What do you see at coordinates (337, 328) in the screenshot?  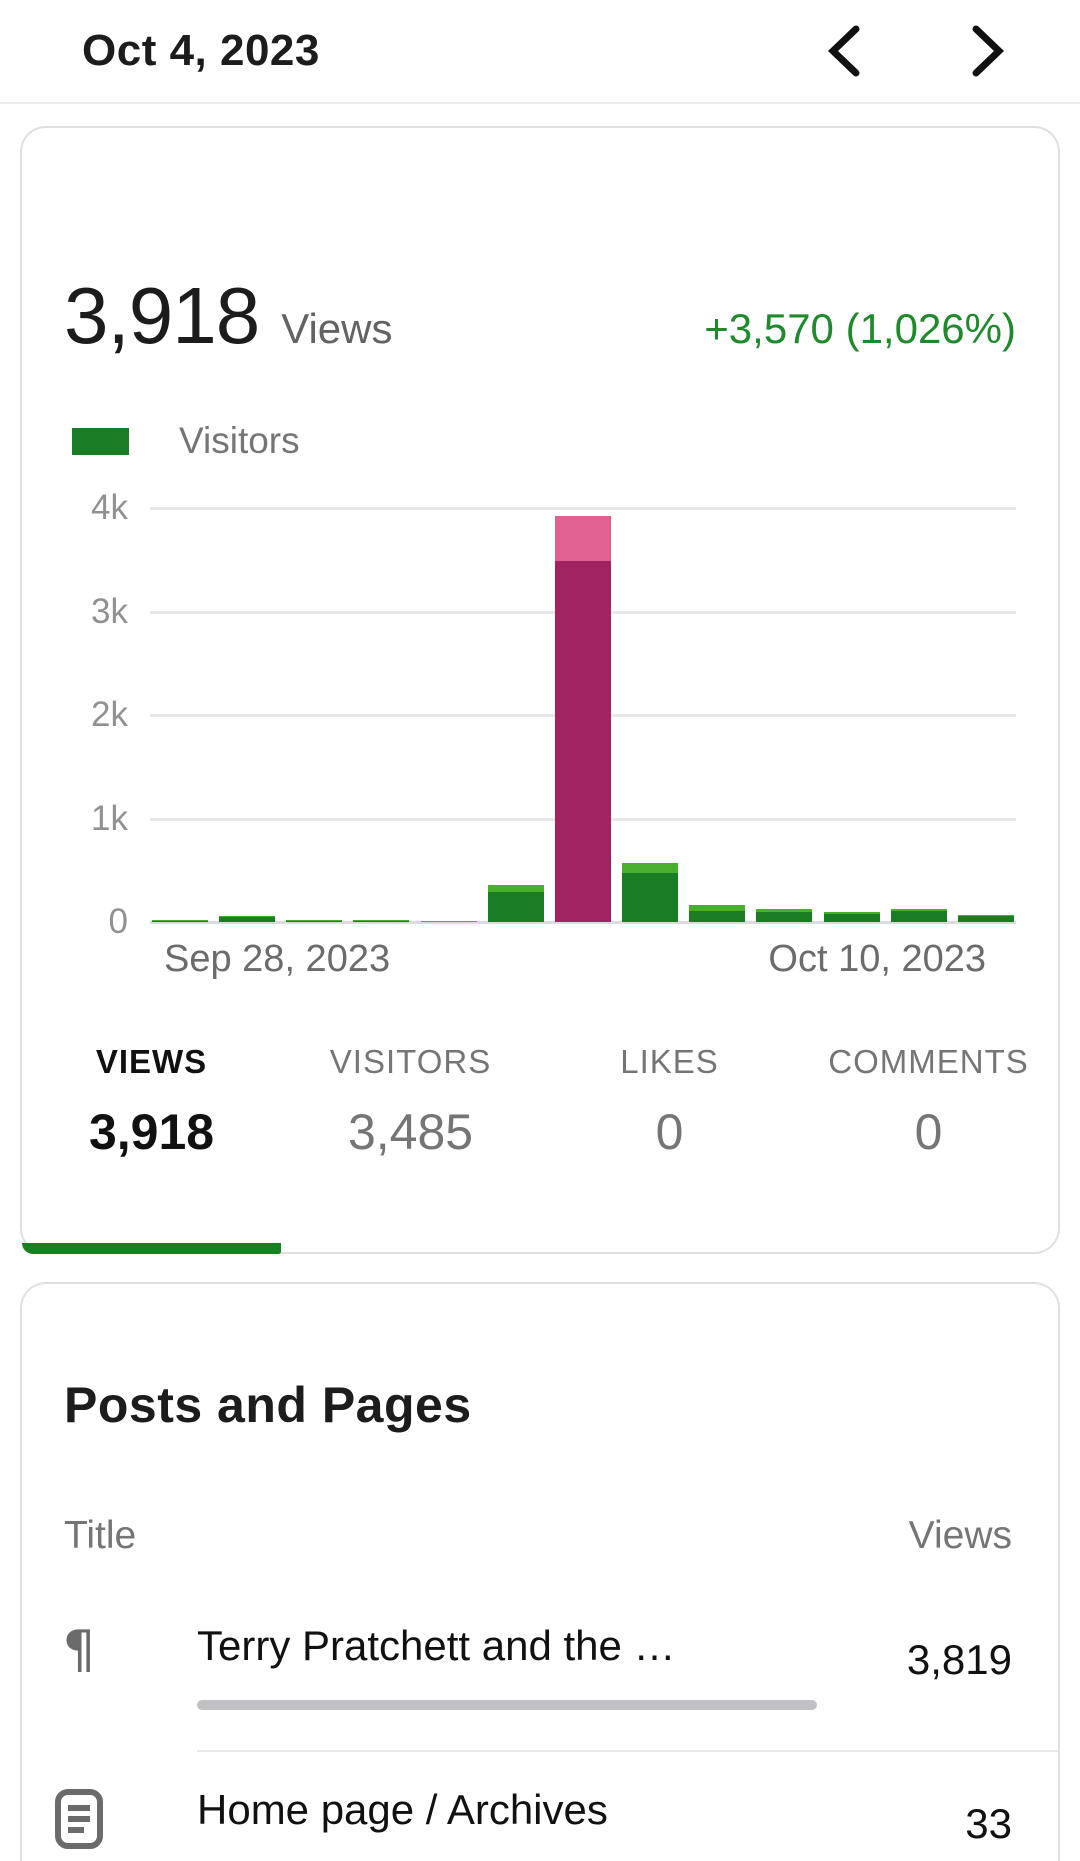 I see `total-views-label: Views` at bounding box center [337, 328].